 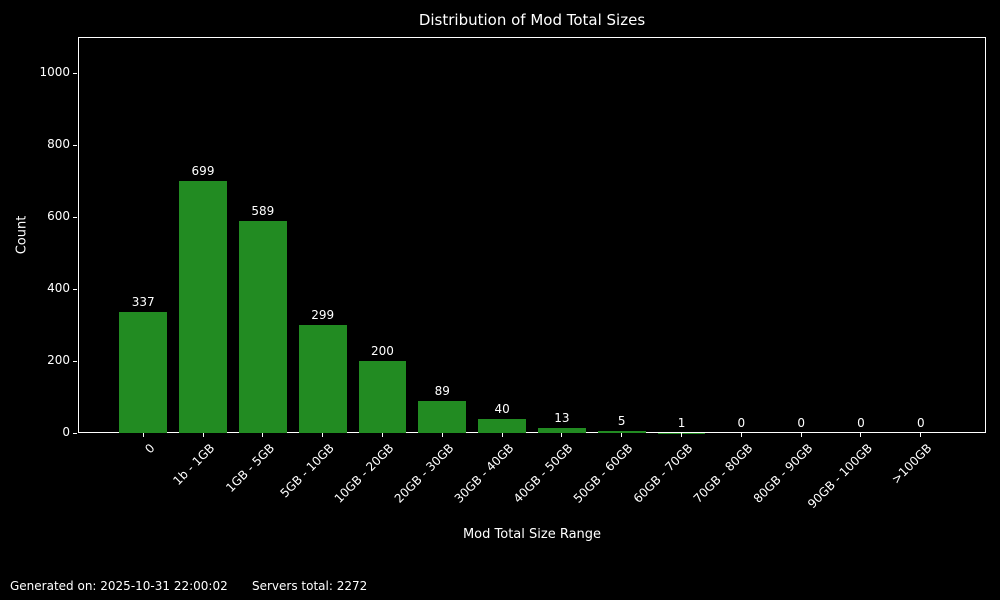 What do you see at coordinates (442, 390) in the screenshot?
I see `bar-value-label: 89` at bounding box center [442, 390].